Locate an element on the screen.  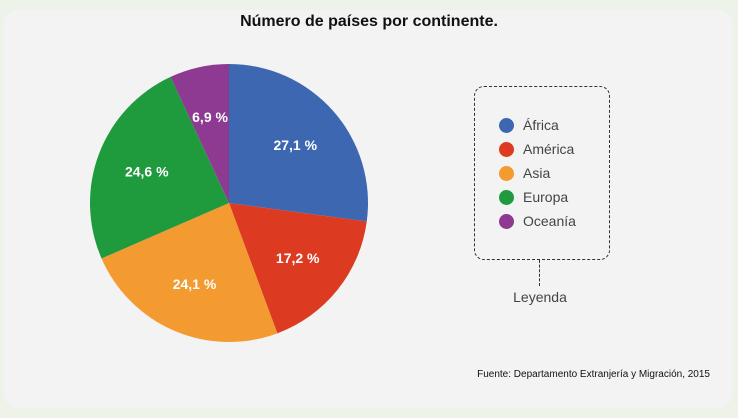
legend-item-oceanía: Oceanía is located at coordinates (537, 221).